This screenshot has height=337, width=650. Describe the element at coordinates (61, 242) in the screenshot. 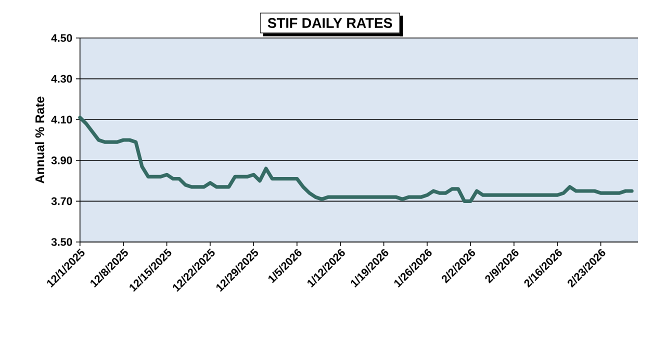

I see `y-tick-label: 3.50` at that location.